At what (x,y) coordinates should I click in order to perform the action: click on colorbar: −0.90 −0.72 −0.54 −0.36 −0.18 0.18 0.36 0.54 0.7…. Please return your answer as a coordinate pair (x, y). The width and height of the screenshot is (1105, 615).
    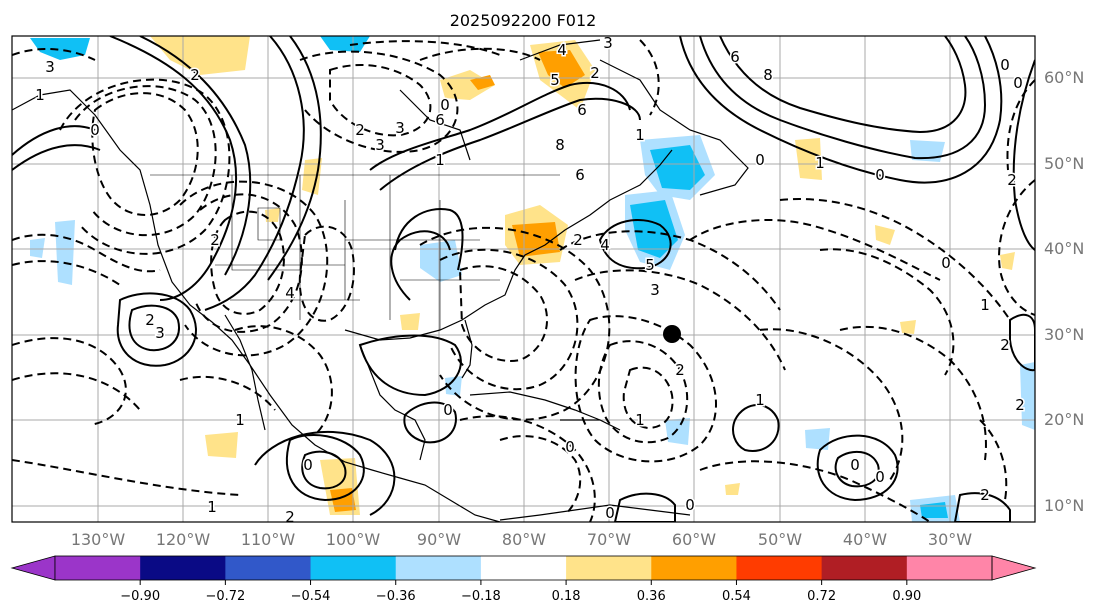
    Looking at the image, I should click on (523, 579).